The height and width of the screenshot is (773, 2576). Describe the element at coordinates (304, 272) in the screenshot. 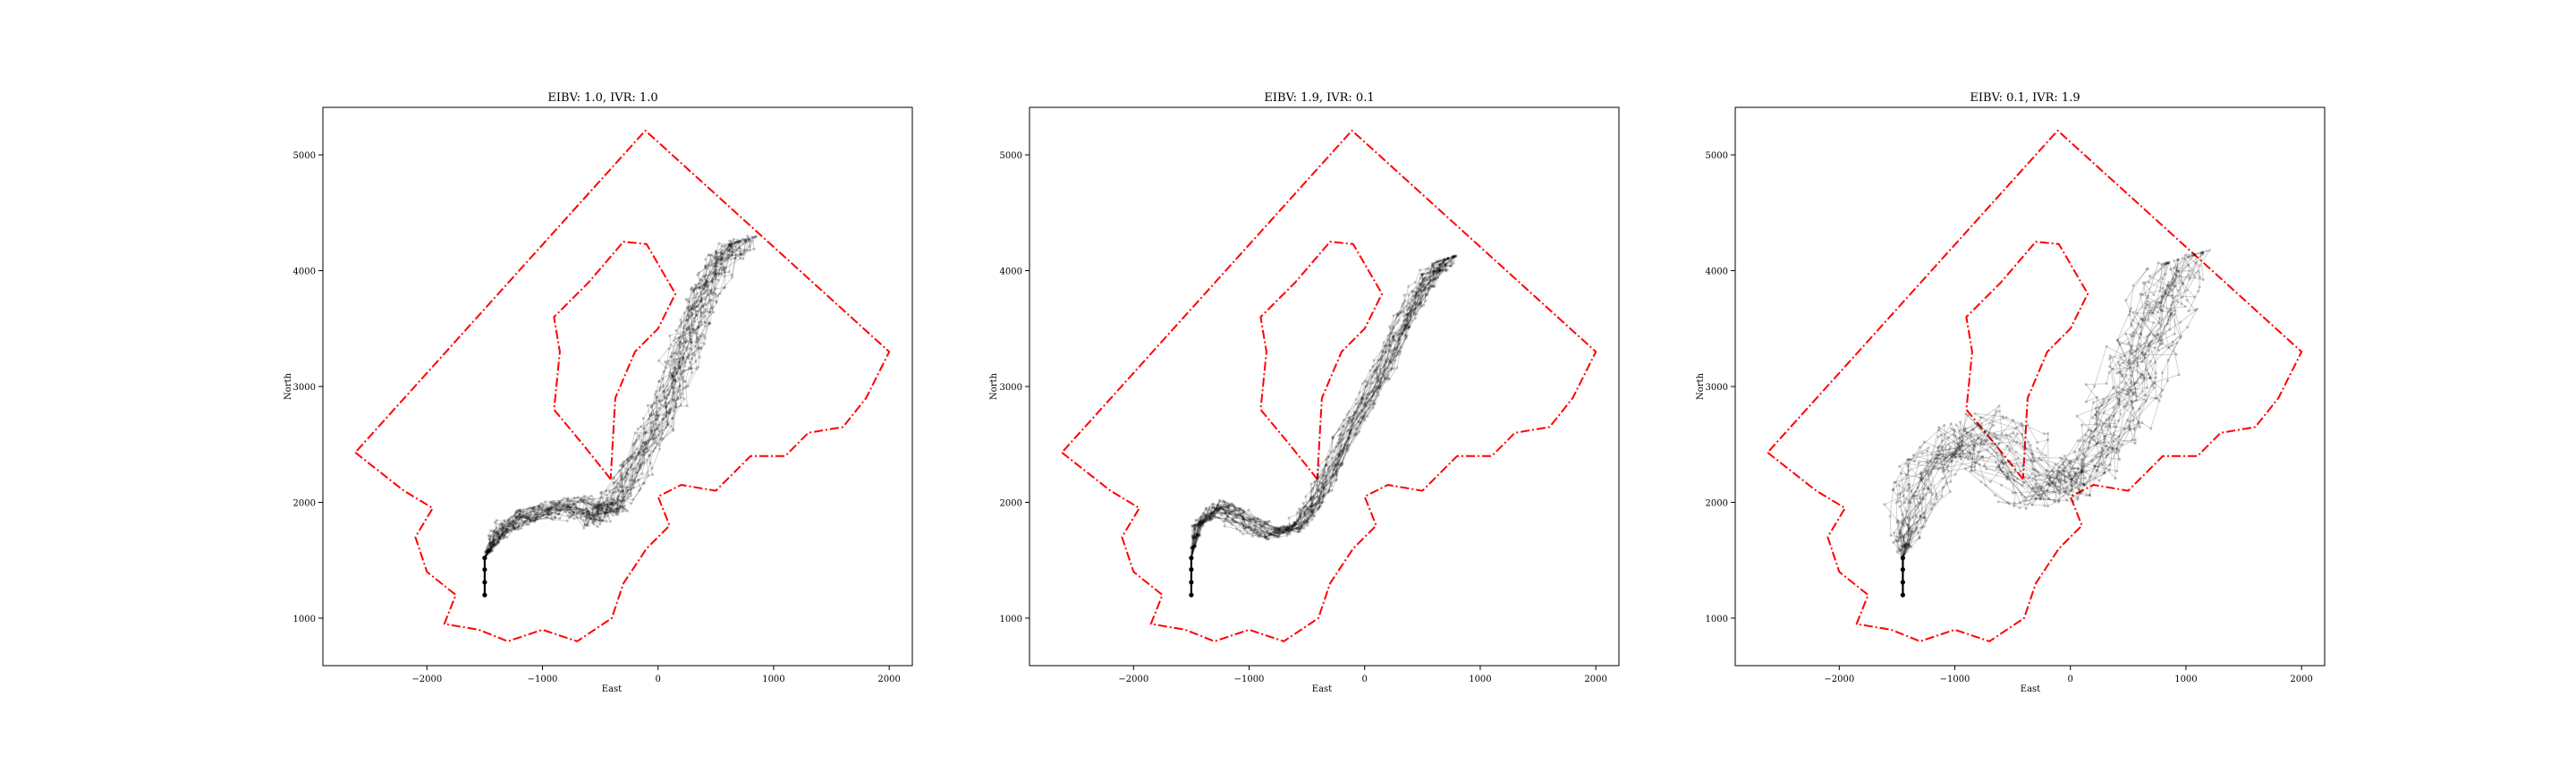

I see `y-tick-label: 4000` at that location.